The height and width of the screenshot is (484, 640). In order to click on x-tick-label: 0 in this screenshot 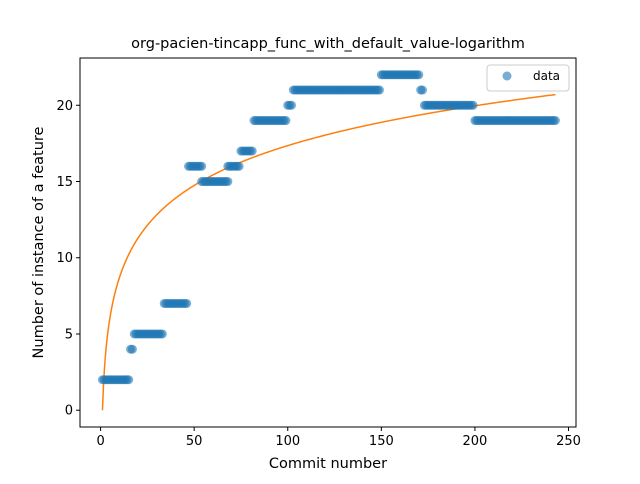, I will do `click(100, 441)`.